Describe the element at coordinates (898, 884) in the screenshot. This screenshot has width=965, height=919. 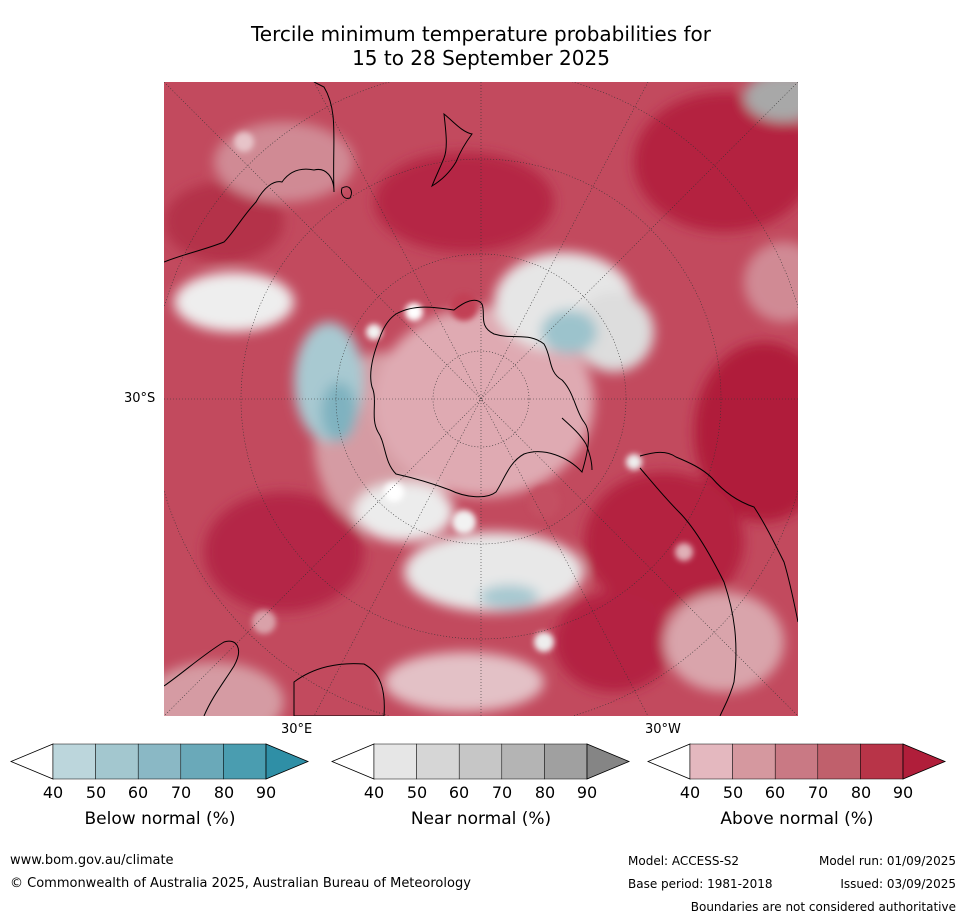
I see `issued-text: Issued: 03/09/2025` at that location.